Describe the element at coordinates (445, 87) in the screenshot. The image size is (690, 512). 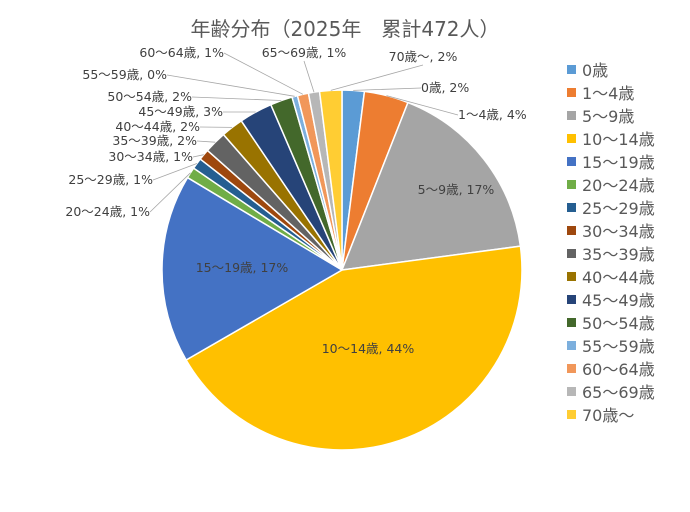
I see `data-label: 0歳, 2%` at that location.